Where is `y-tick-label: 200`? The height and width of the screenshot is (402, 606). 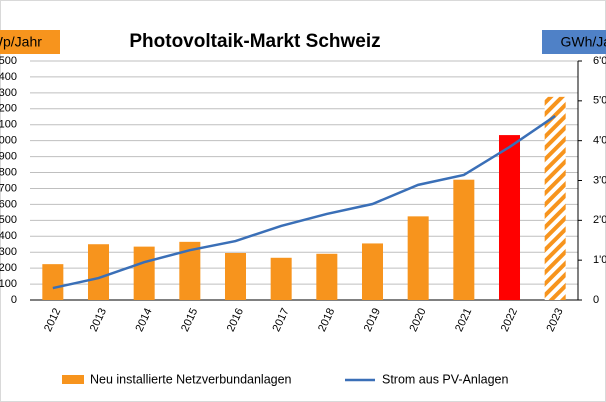 y-tick-label: 200 is located at coordinates (8, 268).